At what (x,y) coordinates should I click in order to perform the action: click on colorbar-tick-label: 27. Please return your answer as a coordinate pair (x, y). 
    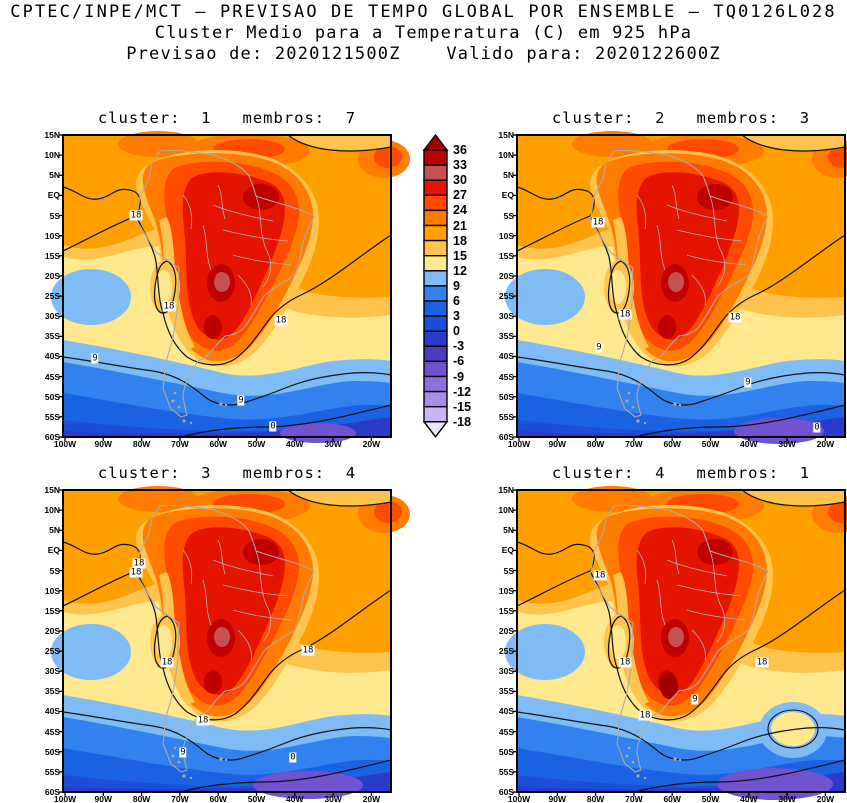
    Looking at the image, I should click on (460, 195).